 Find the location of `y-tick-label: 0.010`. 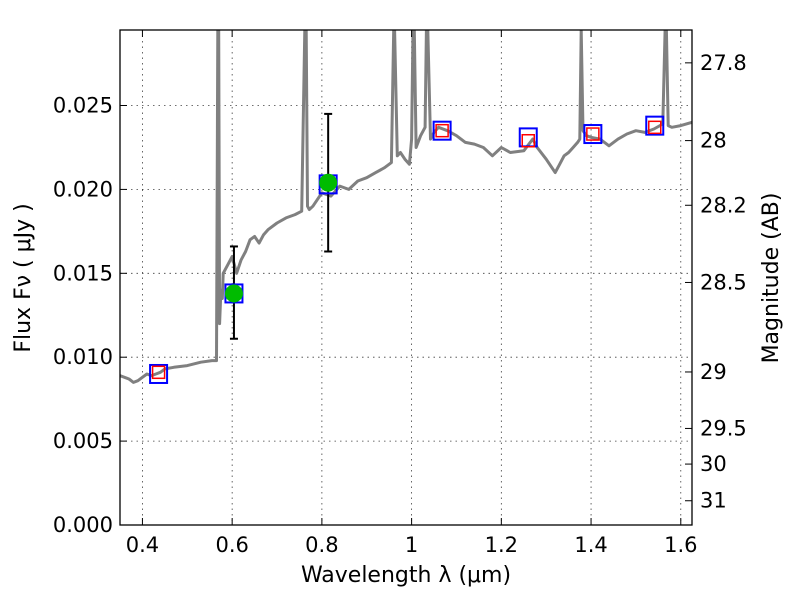

y-tick-label: 0.010 is located at coordinates (83, 357).